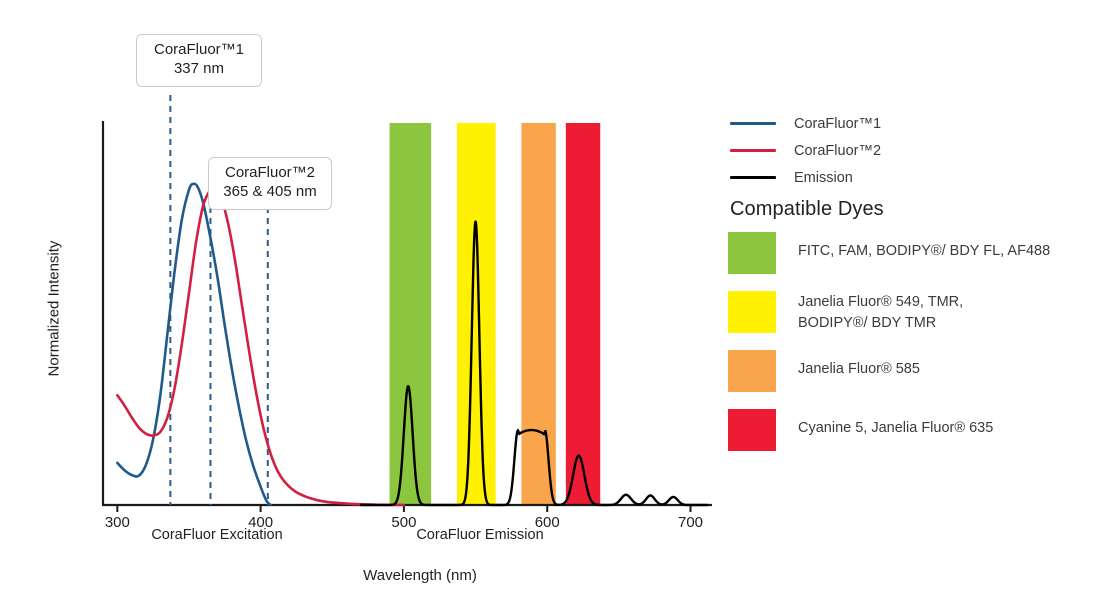 The width and height of the screenshot is (1110, 612). Describe the element at coordinates (476, 314) in the screenshot. I see `yellow-band` at that location.